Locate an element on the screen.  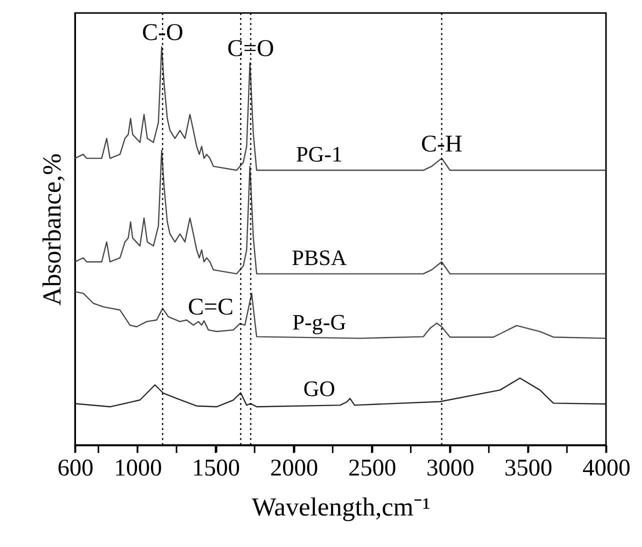
x-tick-label: 2000 is located at coordinates (294, 469).